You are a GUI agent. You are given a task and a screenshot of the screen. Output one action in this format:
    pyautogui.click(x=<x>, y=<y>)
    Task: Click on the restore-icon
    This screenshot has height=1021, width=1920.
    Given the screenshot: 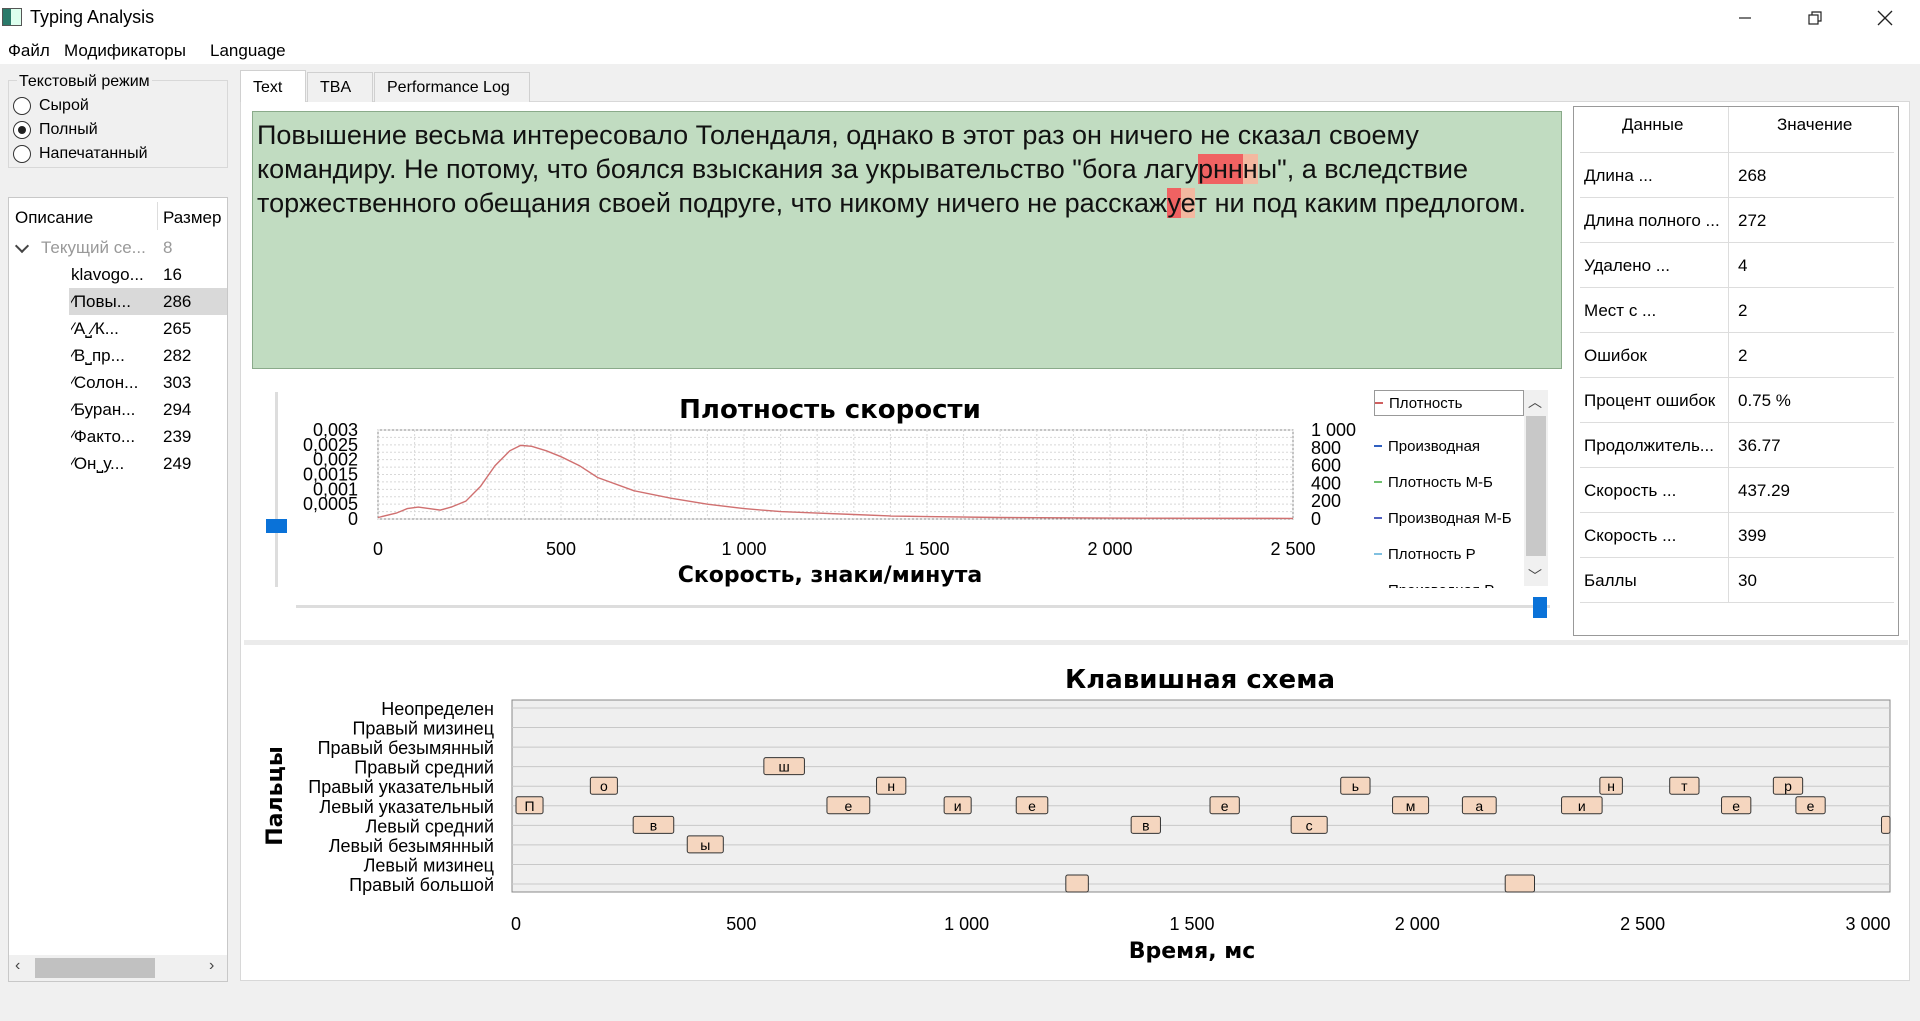 What is the action you would take?
    pyautogui.click(x=1815, y=18)
    